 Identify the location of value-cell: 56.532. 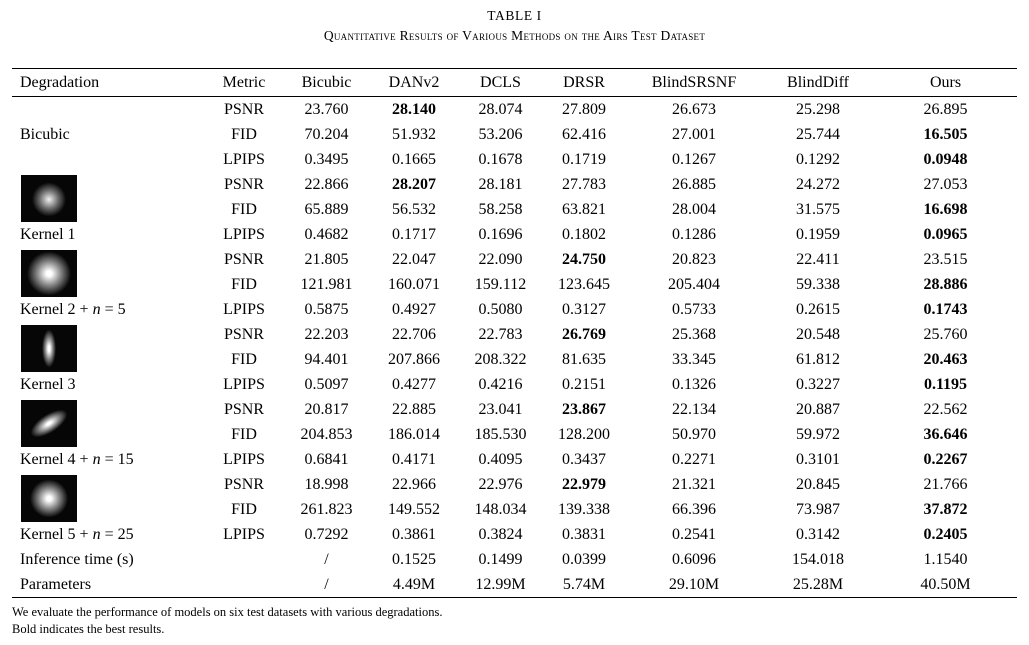
(414, 209).